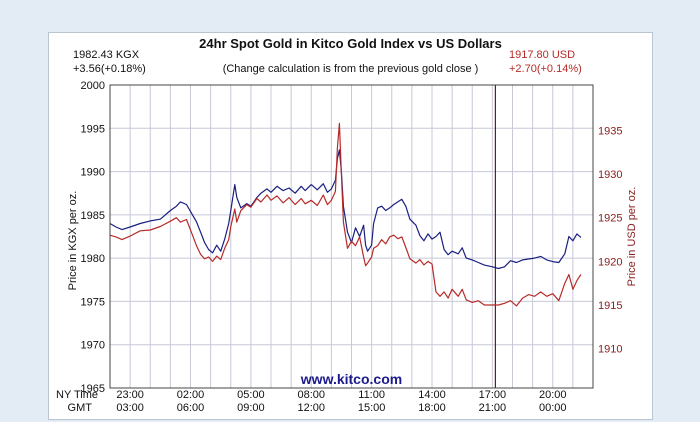 This screenshot has height=422, width=700. What do you see at coordinates (73, 241) in the screenshot?
I see `left-y-axis-title: Price in KGX per oz.` at bounding box center [73, 241].